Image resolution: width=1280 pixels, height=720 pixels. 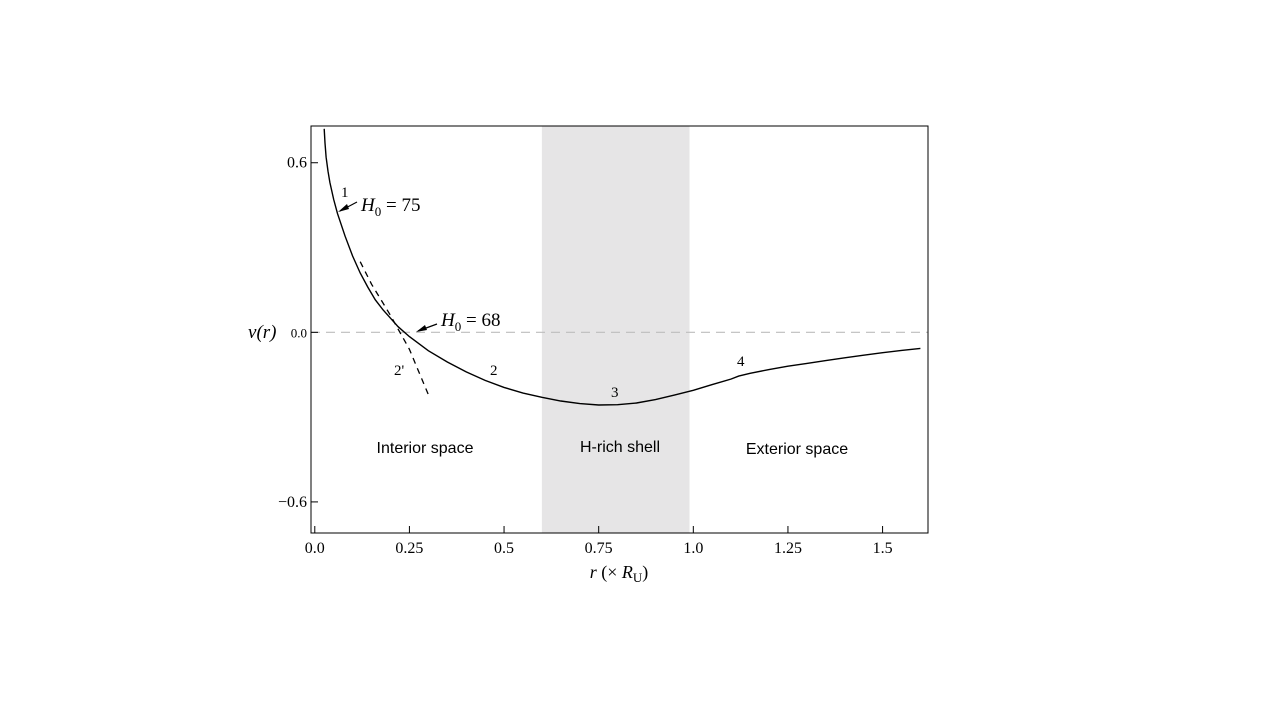 What do you see at coordinates (399, 371) in the screenshot?
I see `segment-label-2-prime: 2'` at bounding box center [399, 371].